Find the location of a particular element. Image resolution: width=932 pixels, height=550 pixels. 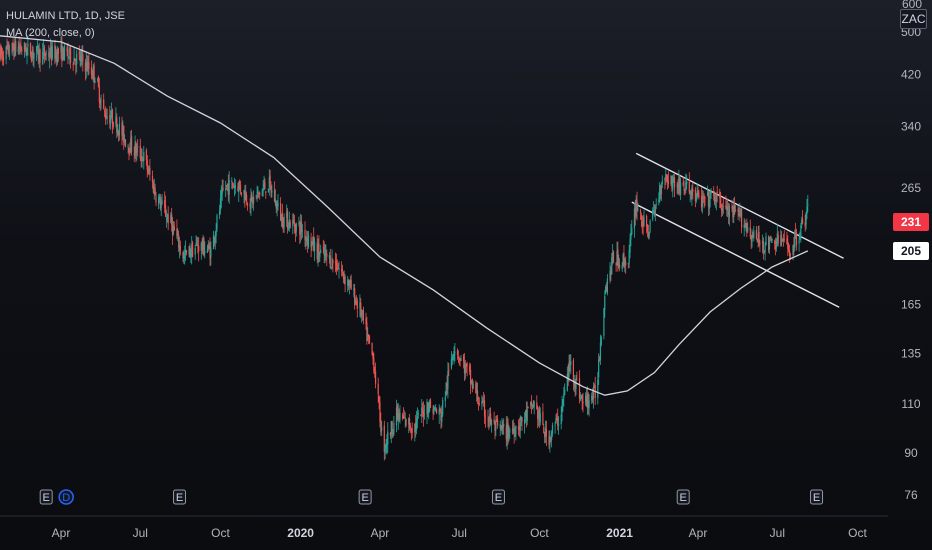

x-tick-label: Oct is located at coordinates (539, 533).